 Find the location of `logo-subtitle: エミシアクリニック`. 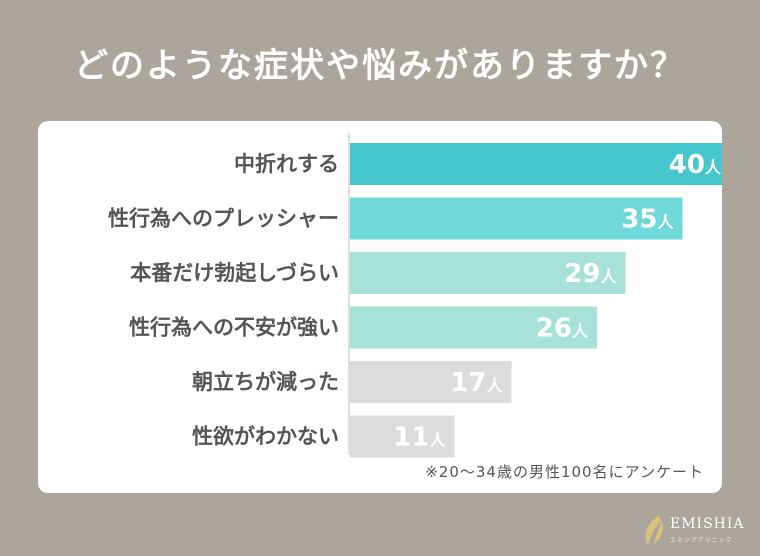

logo-subtitle: エミシアクリニック is located at coordinates (701, 540).